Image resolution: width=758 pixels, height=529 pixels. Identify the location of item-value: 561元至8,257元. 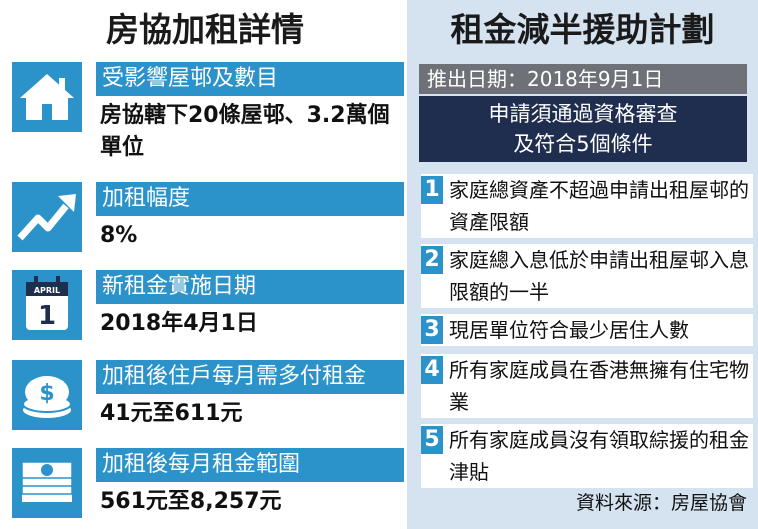
(191, 501).